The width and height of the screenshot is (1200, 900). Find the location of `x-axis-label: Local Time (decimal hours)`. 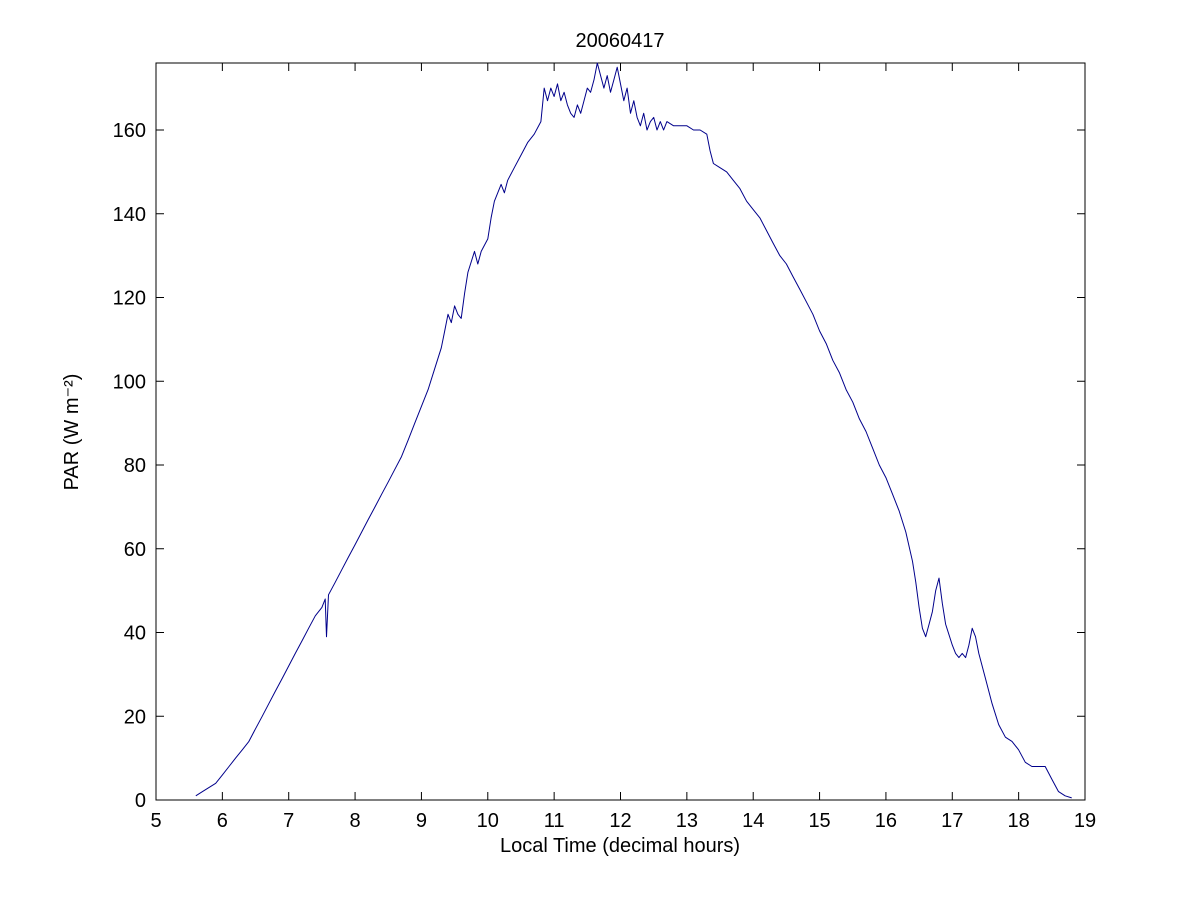

x-axis-label: Local Time (decimal hours) is located at coordinates (620, 846).